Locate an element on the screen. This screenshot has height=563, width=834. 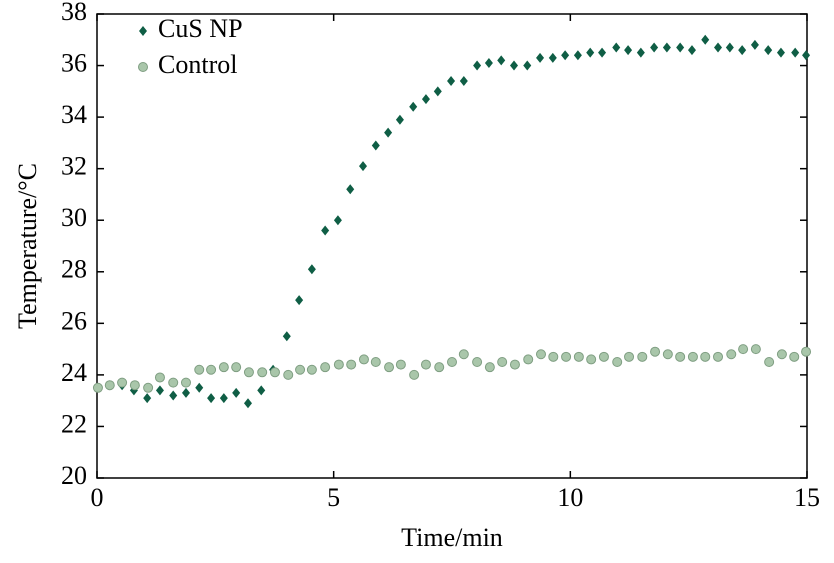
x-axis-label: Time/min is located at coordinates (452, 537).